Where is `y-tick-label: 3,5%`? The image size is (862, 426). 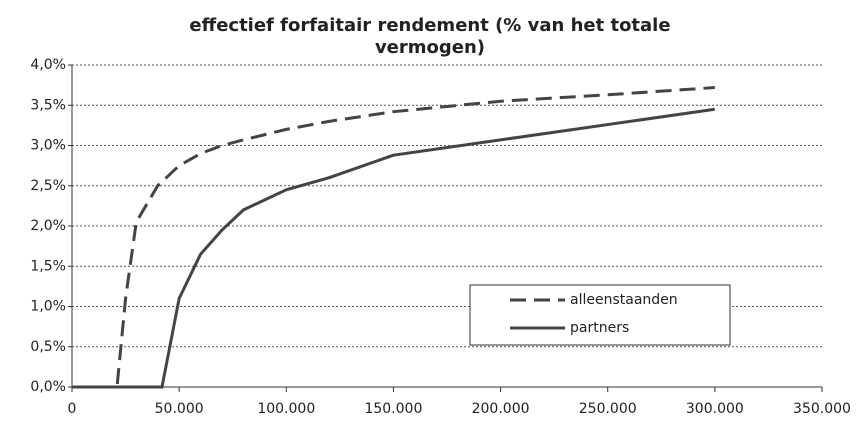
y-tick-label: 3,5% is located at coordinates (48, 105).